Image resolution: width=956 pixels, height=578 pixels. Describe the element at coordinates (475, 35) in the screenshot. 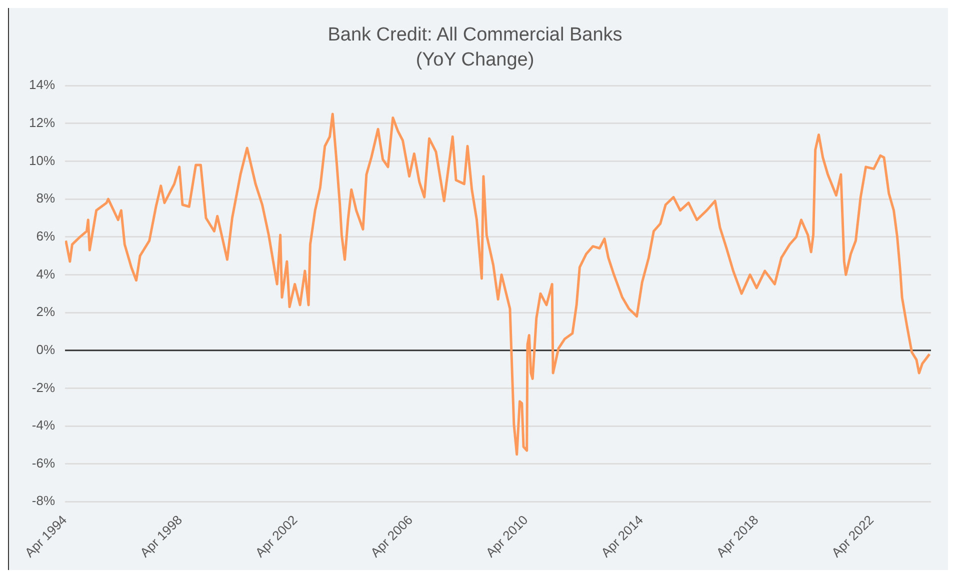

I see `chart-title: Bank Credit: All Commercial Banks` at that location.